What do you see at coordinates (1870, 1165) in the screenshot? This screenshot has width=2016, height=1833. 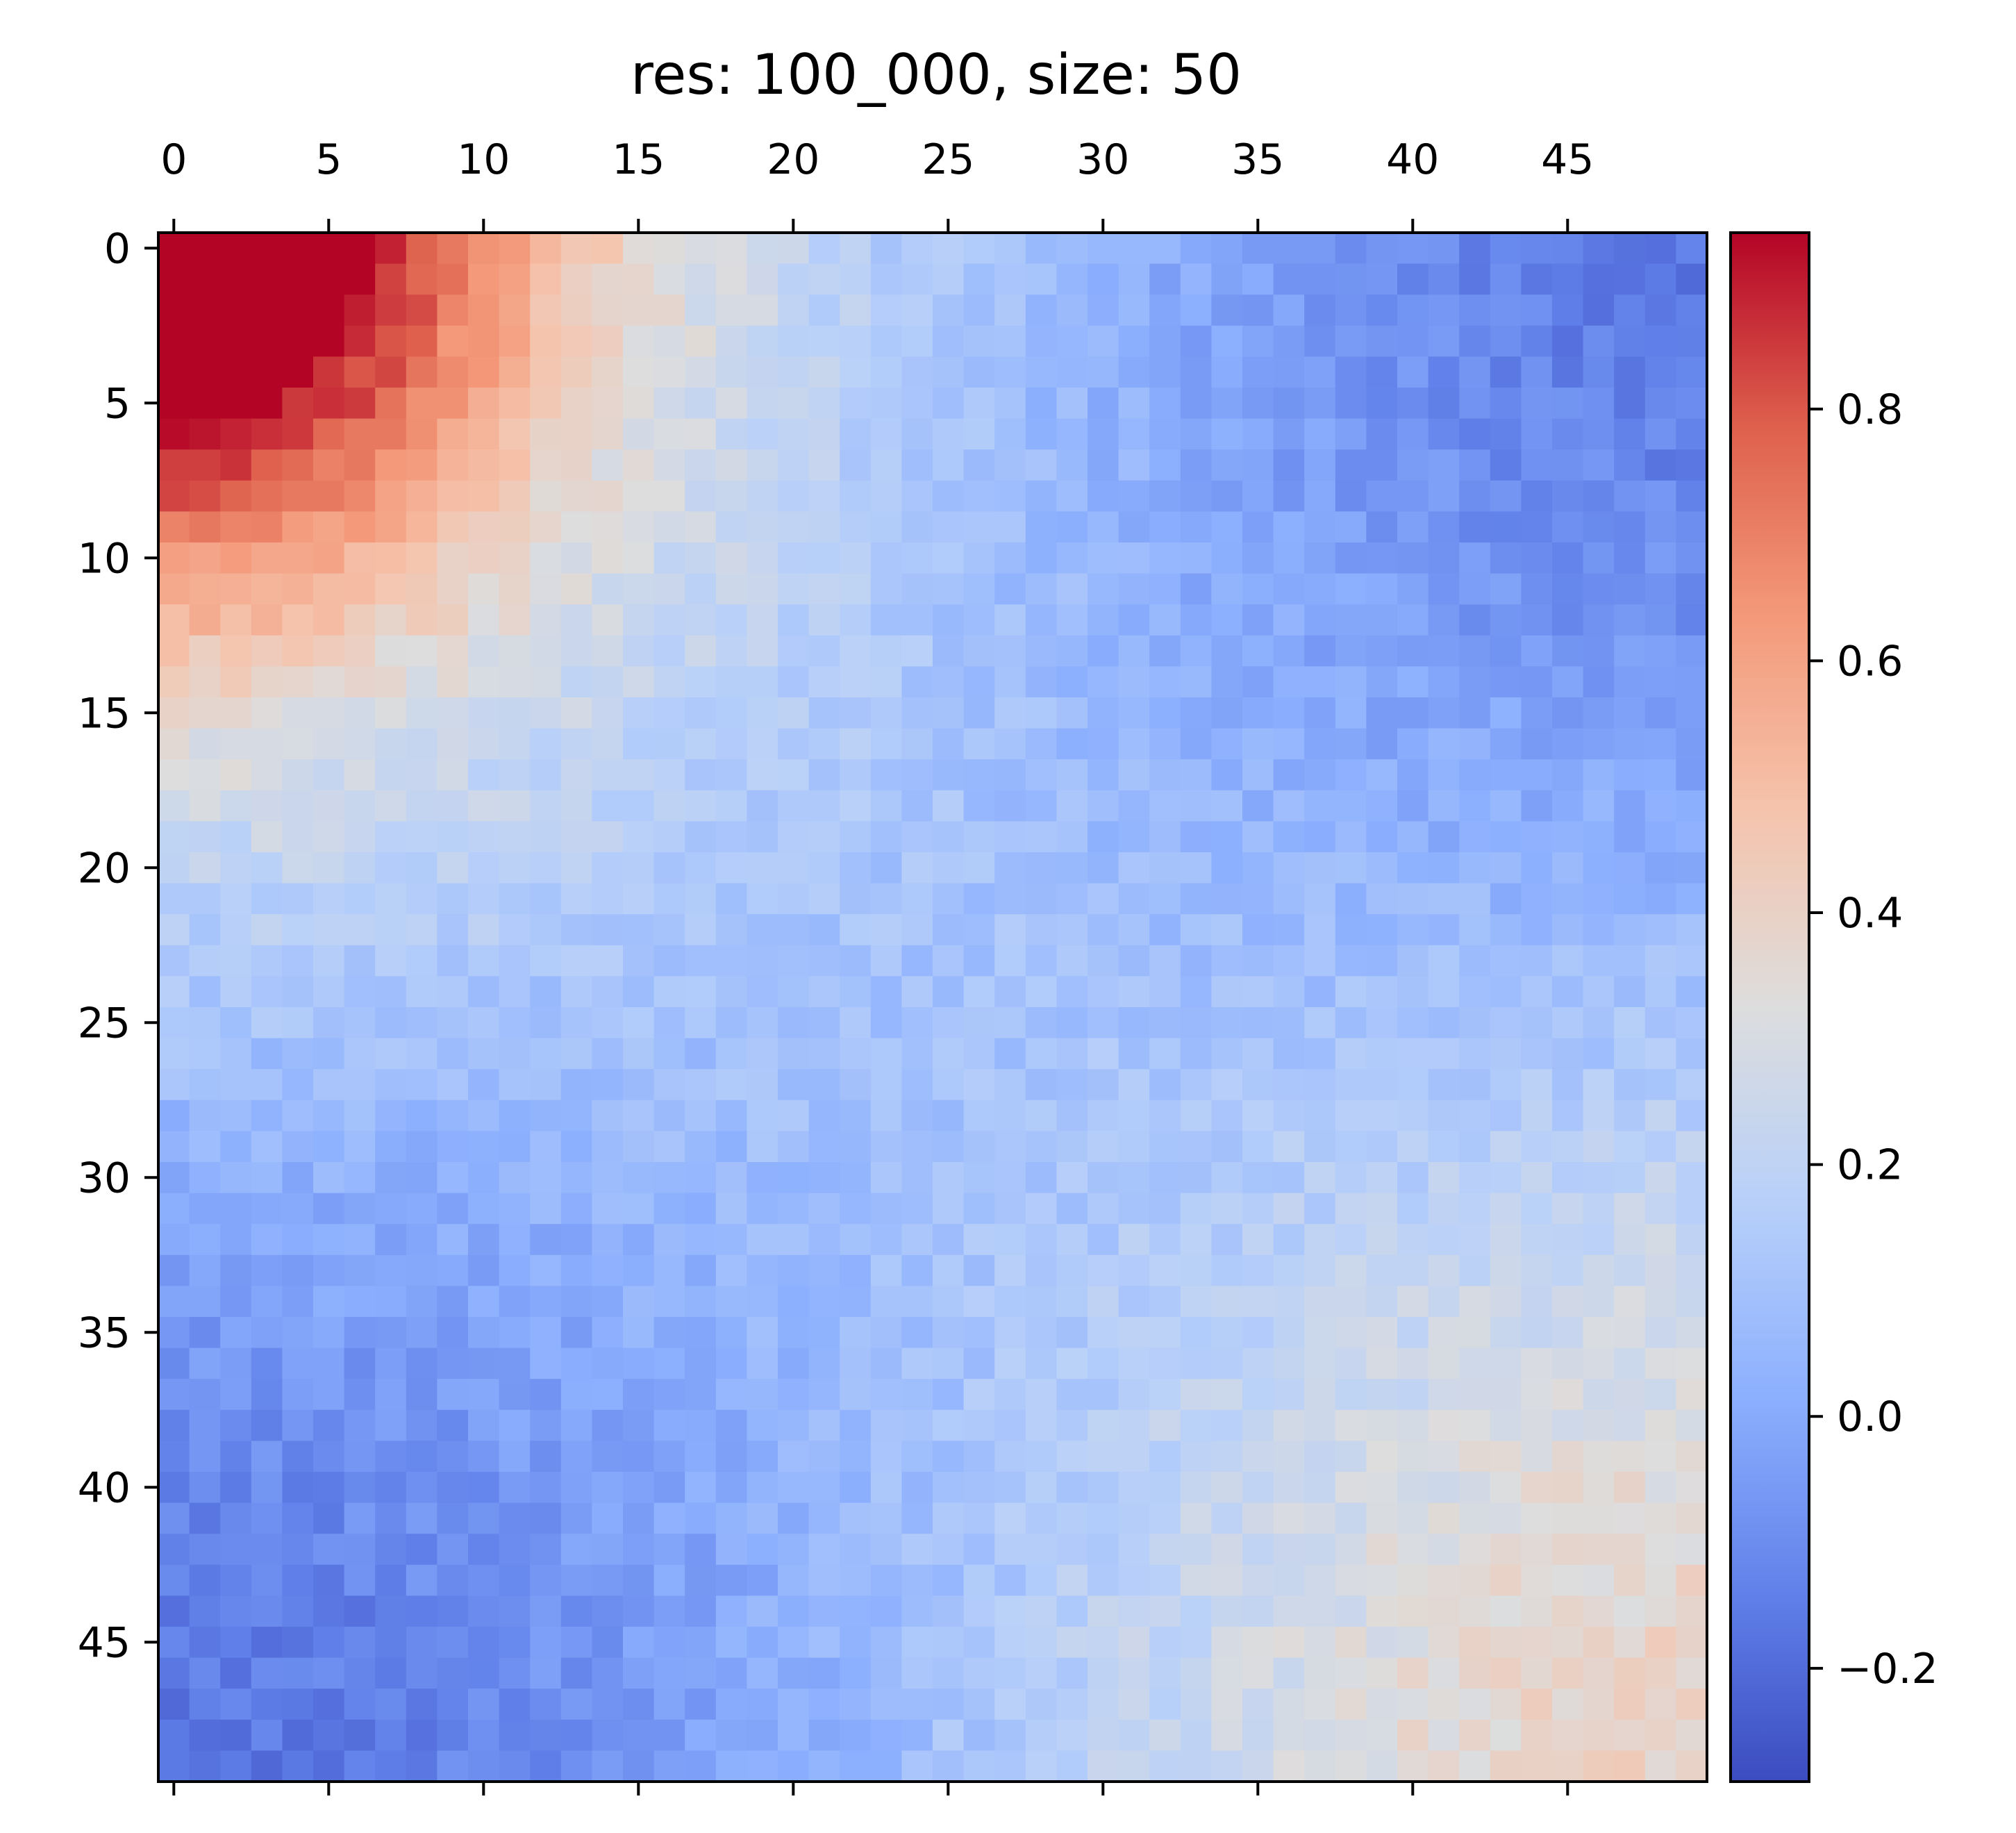 I see `colorbar-tick-label: 0.2` at bounding box center [1870, 1165].